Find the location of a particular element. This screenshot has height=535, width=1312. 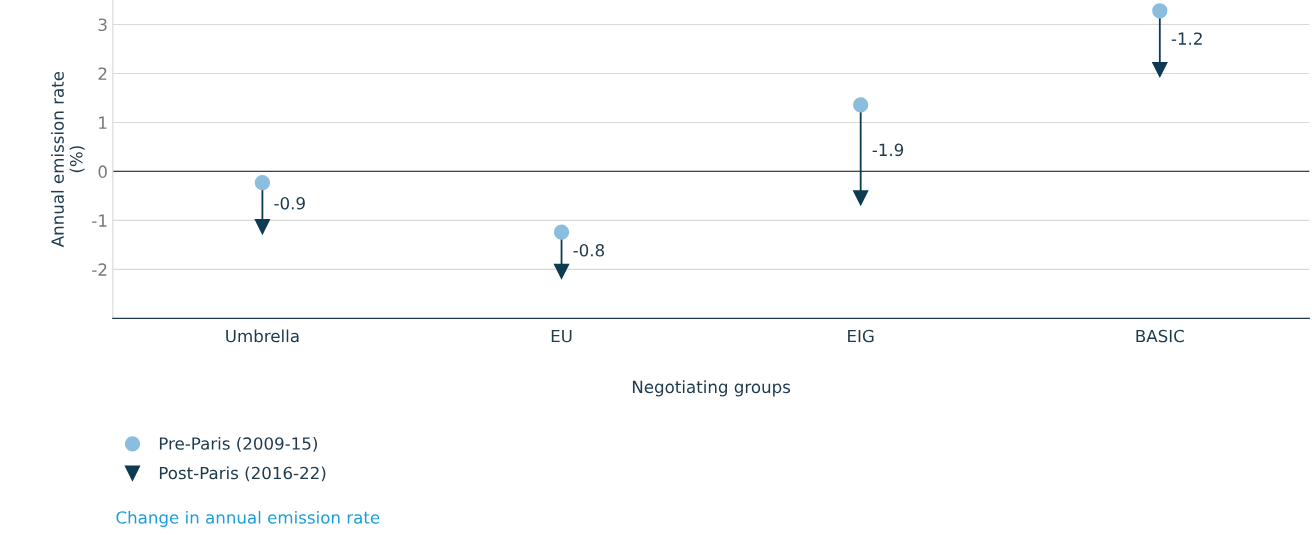

text: Change in annual emission rate is located at coordinates (248, 519).